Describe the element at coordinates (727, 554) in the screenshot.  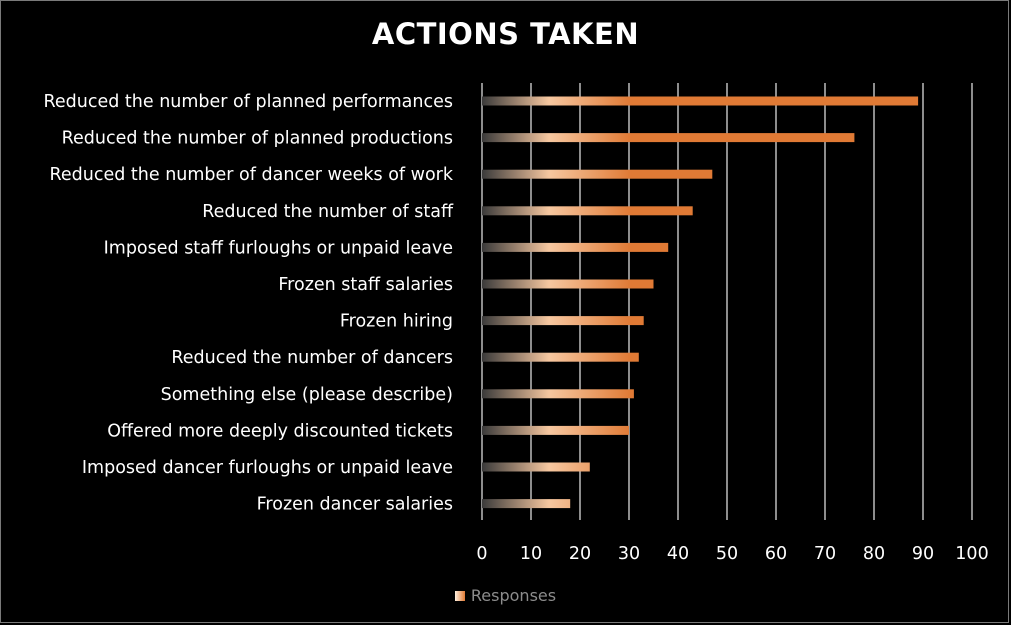
I see `x-tick-label: 50` at that location.